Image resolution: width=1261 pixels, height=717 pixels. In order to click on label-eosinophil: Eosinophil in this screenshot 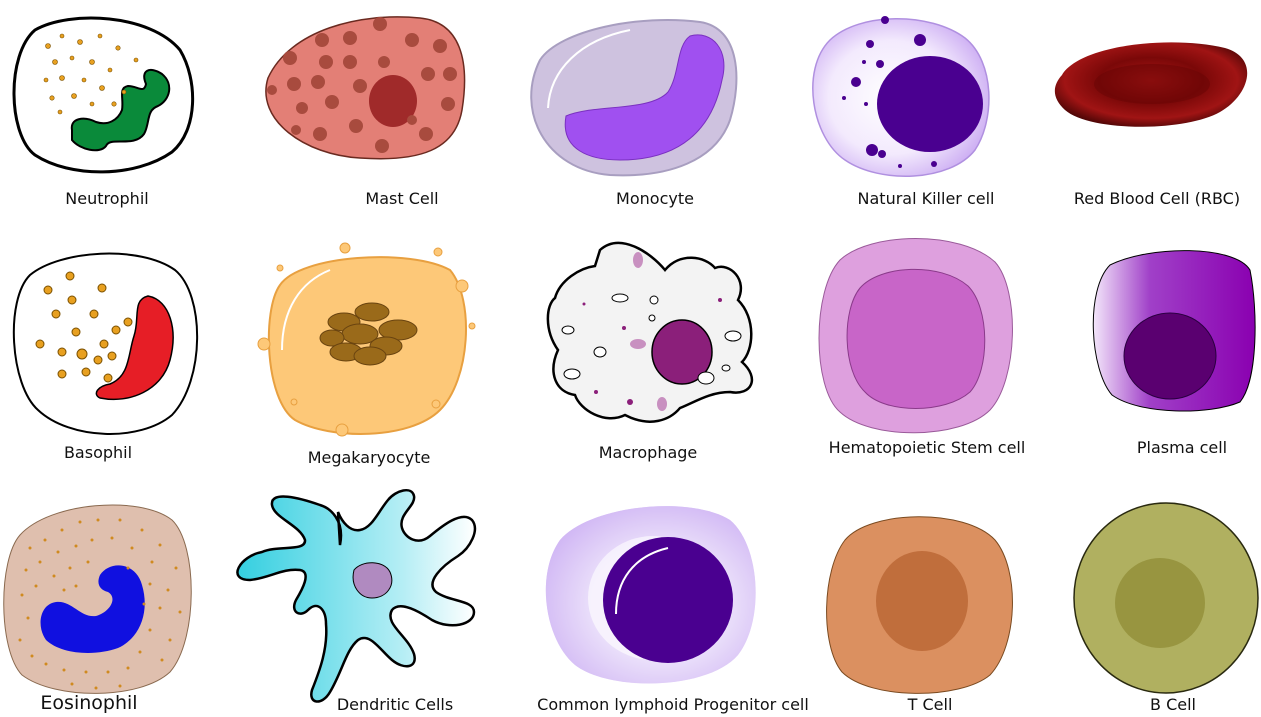, I will do `click(89, 703)`.